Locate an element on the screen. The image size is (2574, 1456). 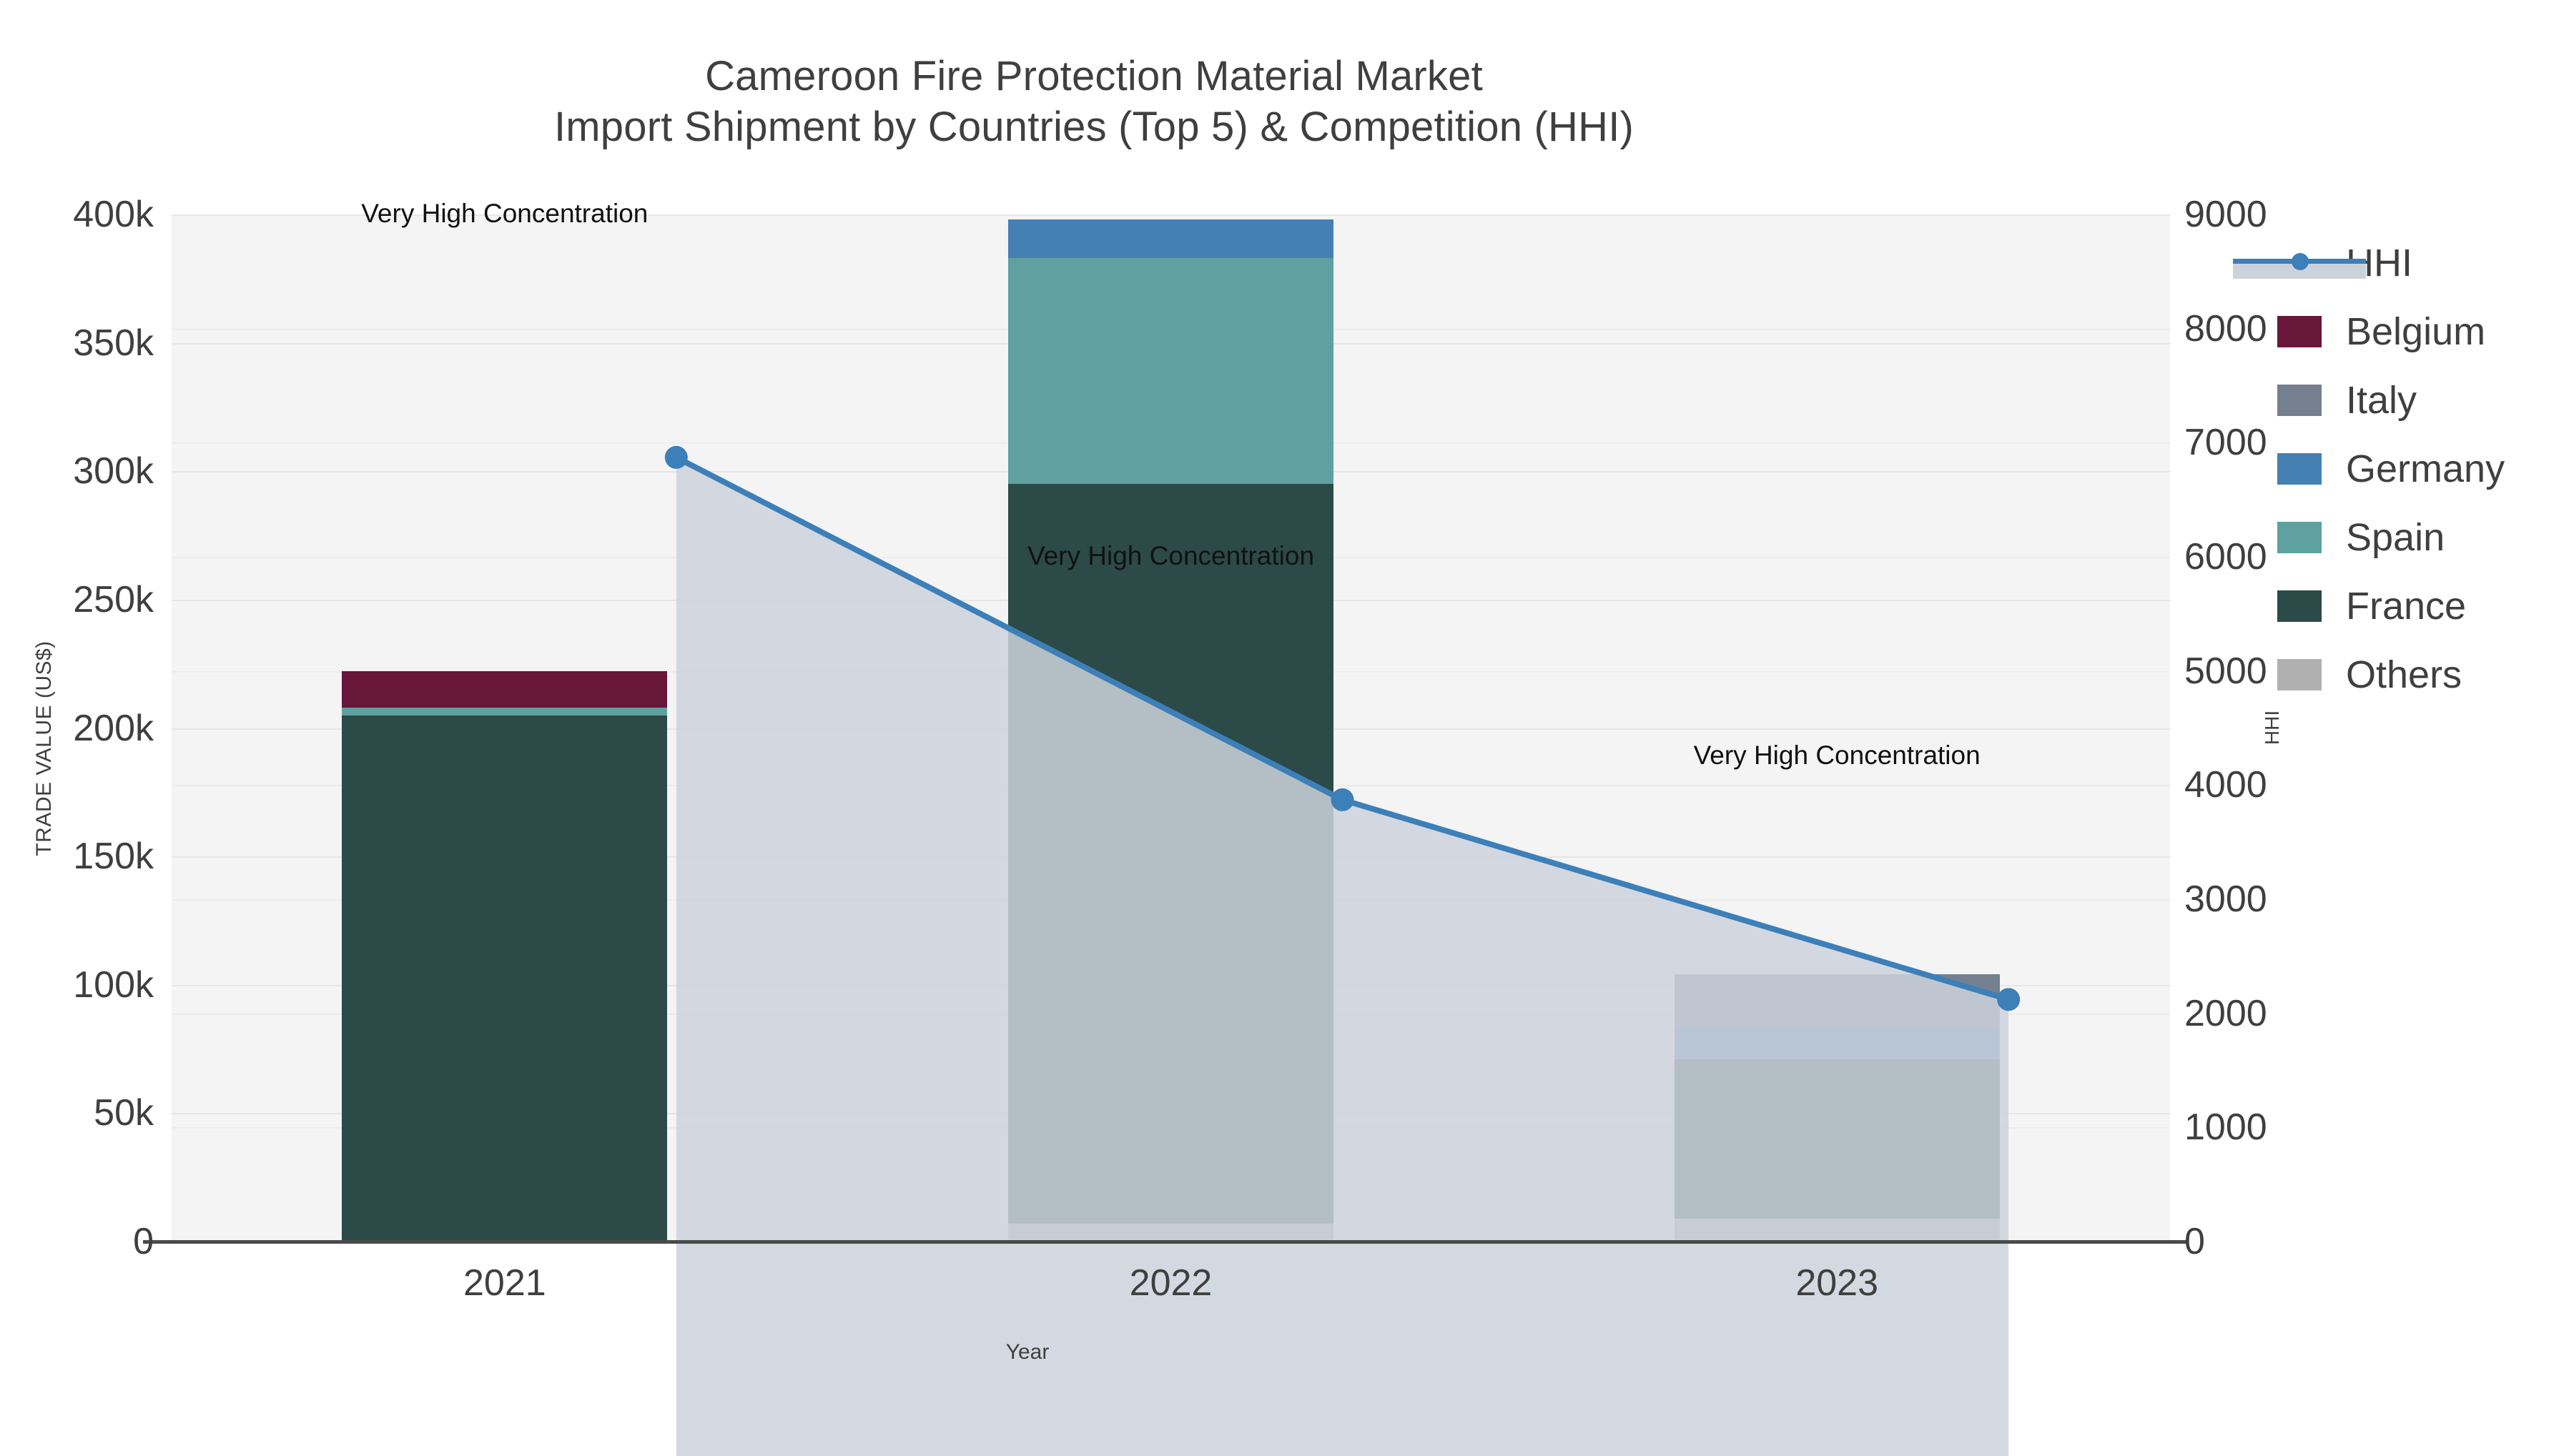
bar-group-2021 is located at coordinates (505, 728).